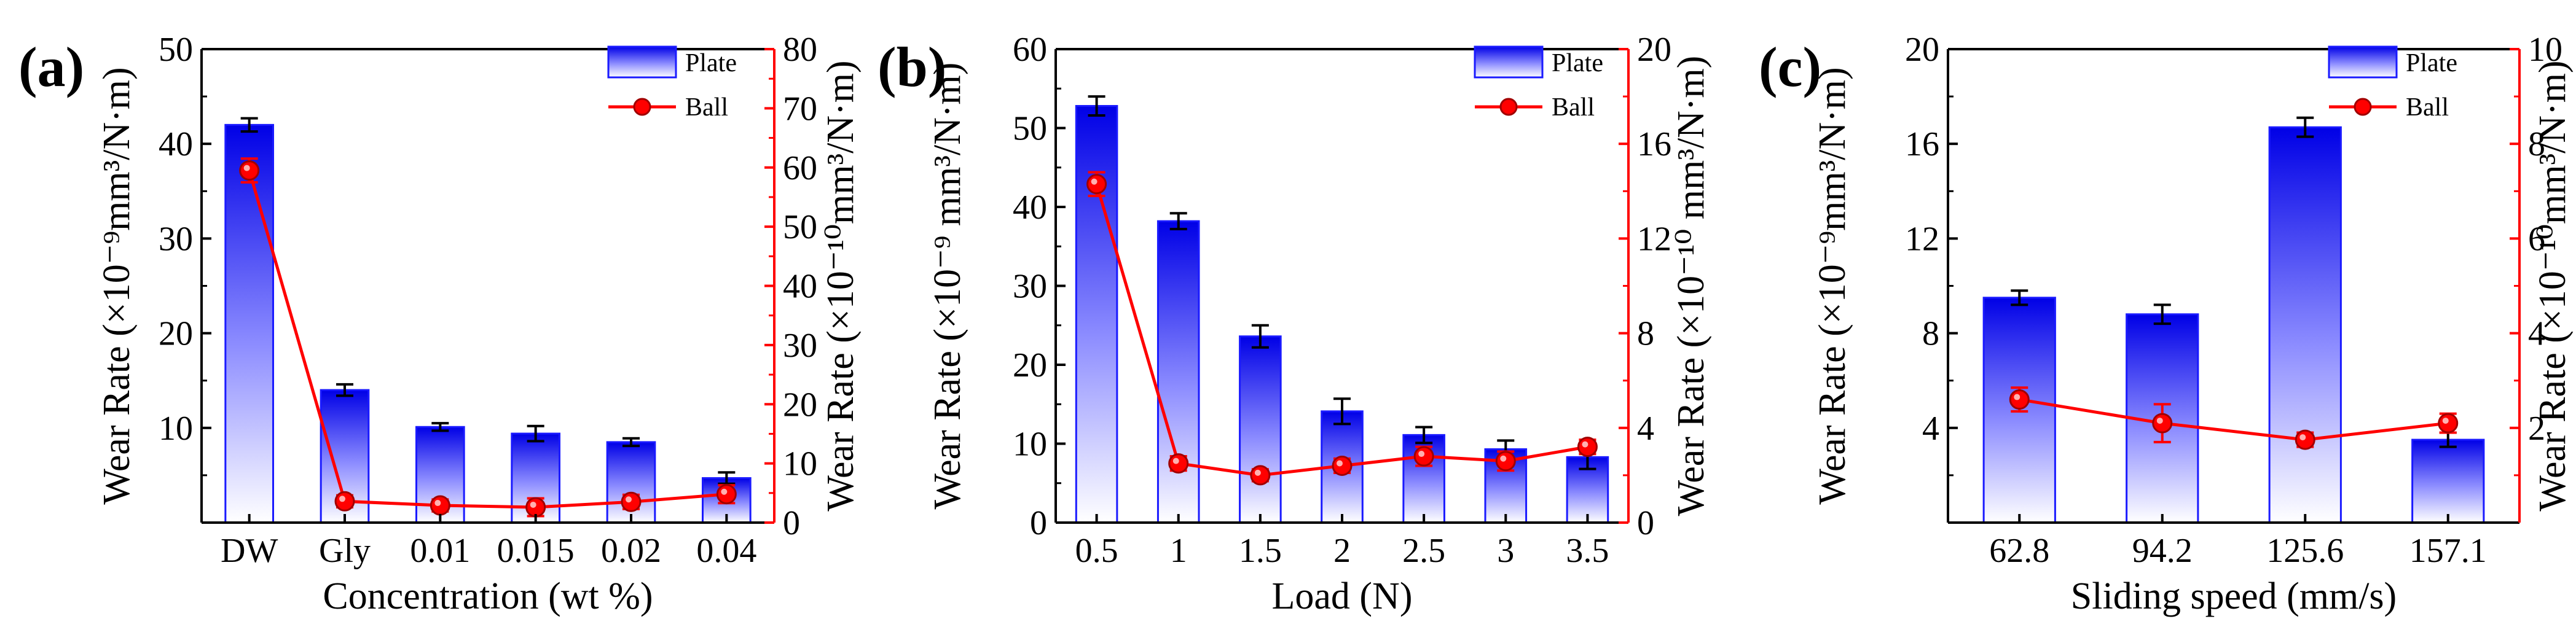  I want to click on y2-tick-label: 40, so click(800, 287).